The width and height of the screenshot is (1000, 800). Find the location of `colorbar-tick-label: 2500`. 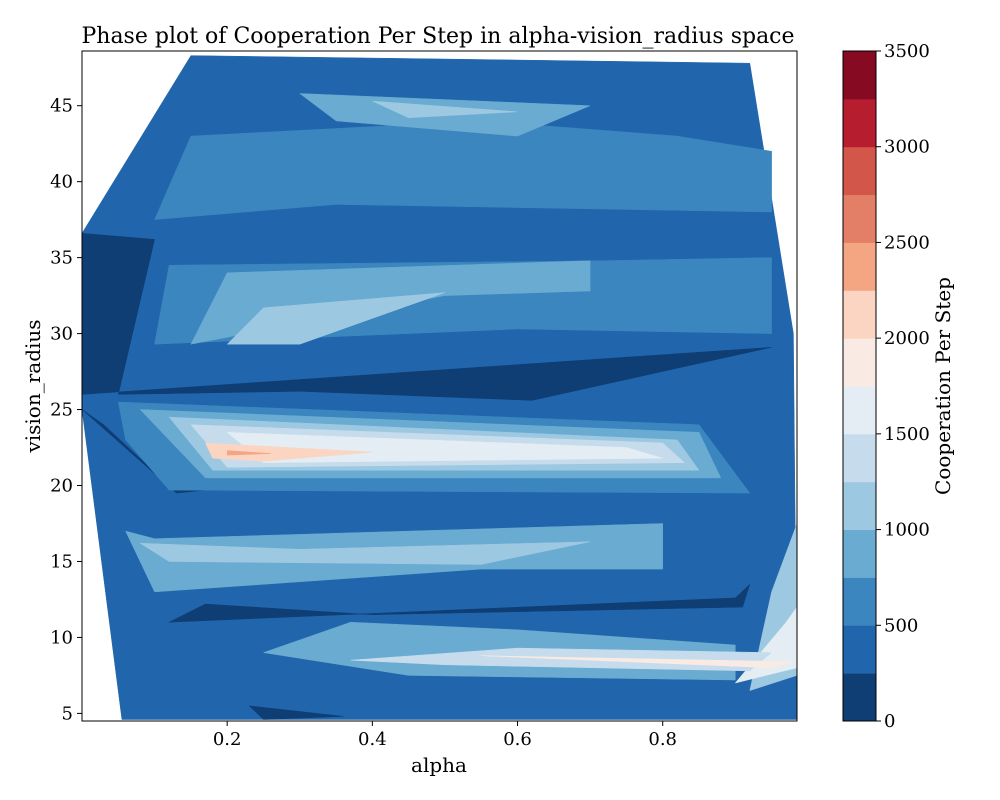

colorbar-tick-label: 2500 is located at coordinates (907, 242).